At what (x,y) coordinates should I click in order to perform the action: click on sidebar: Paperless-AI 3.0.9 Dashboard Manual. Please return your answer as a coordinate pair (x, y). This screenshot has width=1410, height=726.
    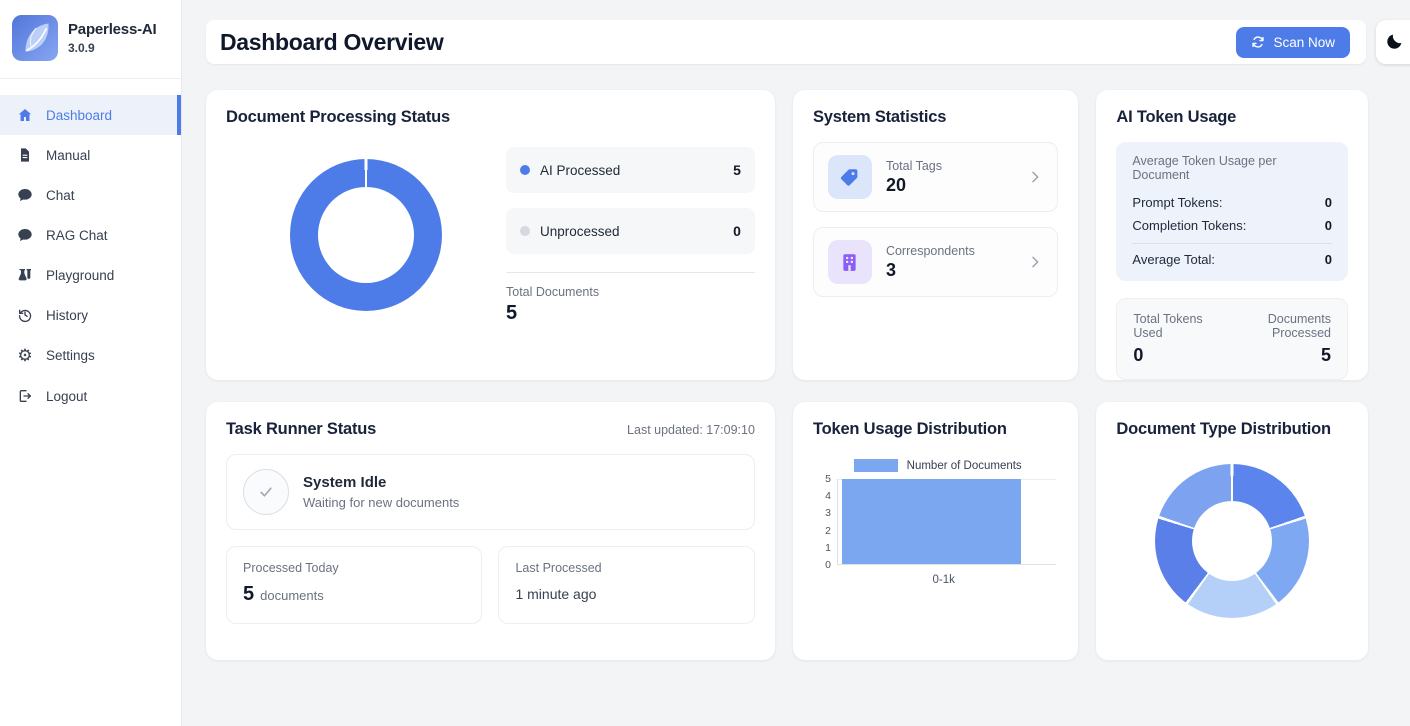
    Looking at the image, I should click on (91, 363).